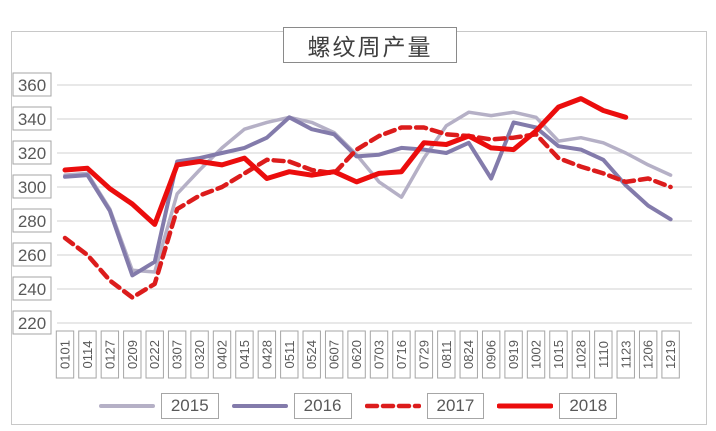 The image size is (716, 431). I want to click on x-tick-label: 0402, so click(222, 354).